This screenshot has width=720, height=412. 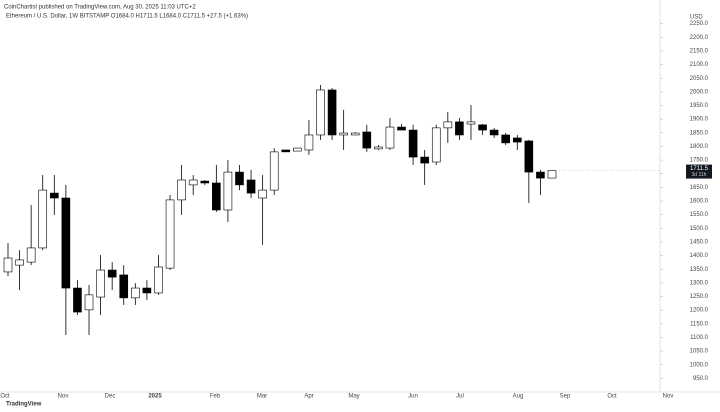 What do you see at coordinates (215, 397) in the screenshot?
I see `x-tick-label: Feb` at bounding box center [215, 397].